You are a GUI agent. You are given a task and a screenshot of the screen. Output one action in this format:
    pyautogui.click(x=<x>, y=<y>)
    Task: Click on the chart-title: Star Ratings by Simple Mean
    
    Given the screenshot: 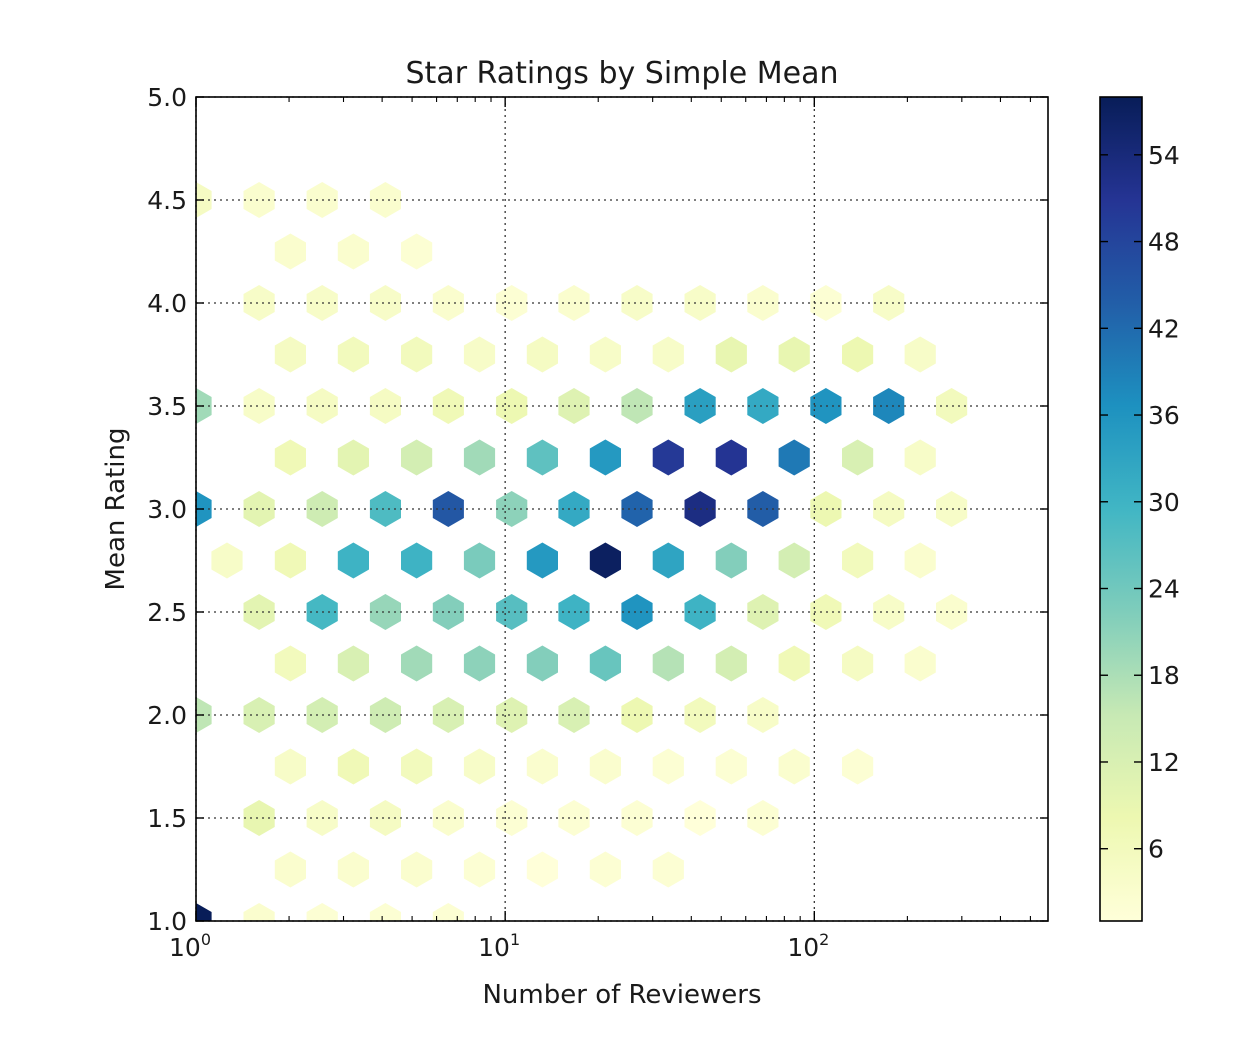 What is the action you would take?
    pyautogui.click(x=622, y=73)
    